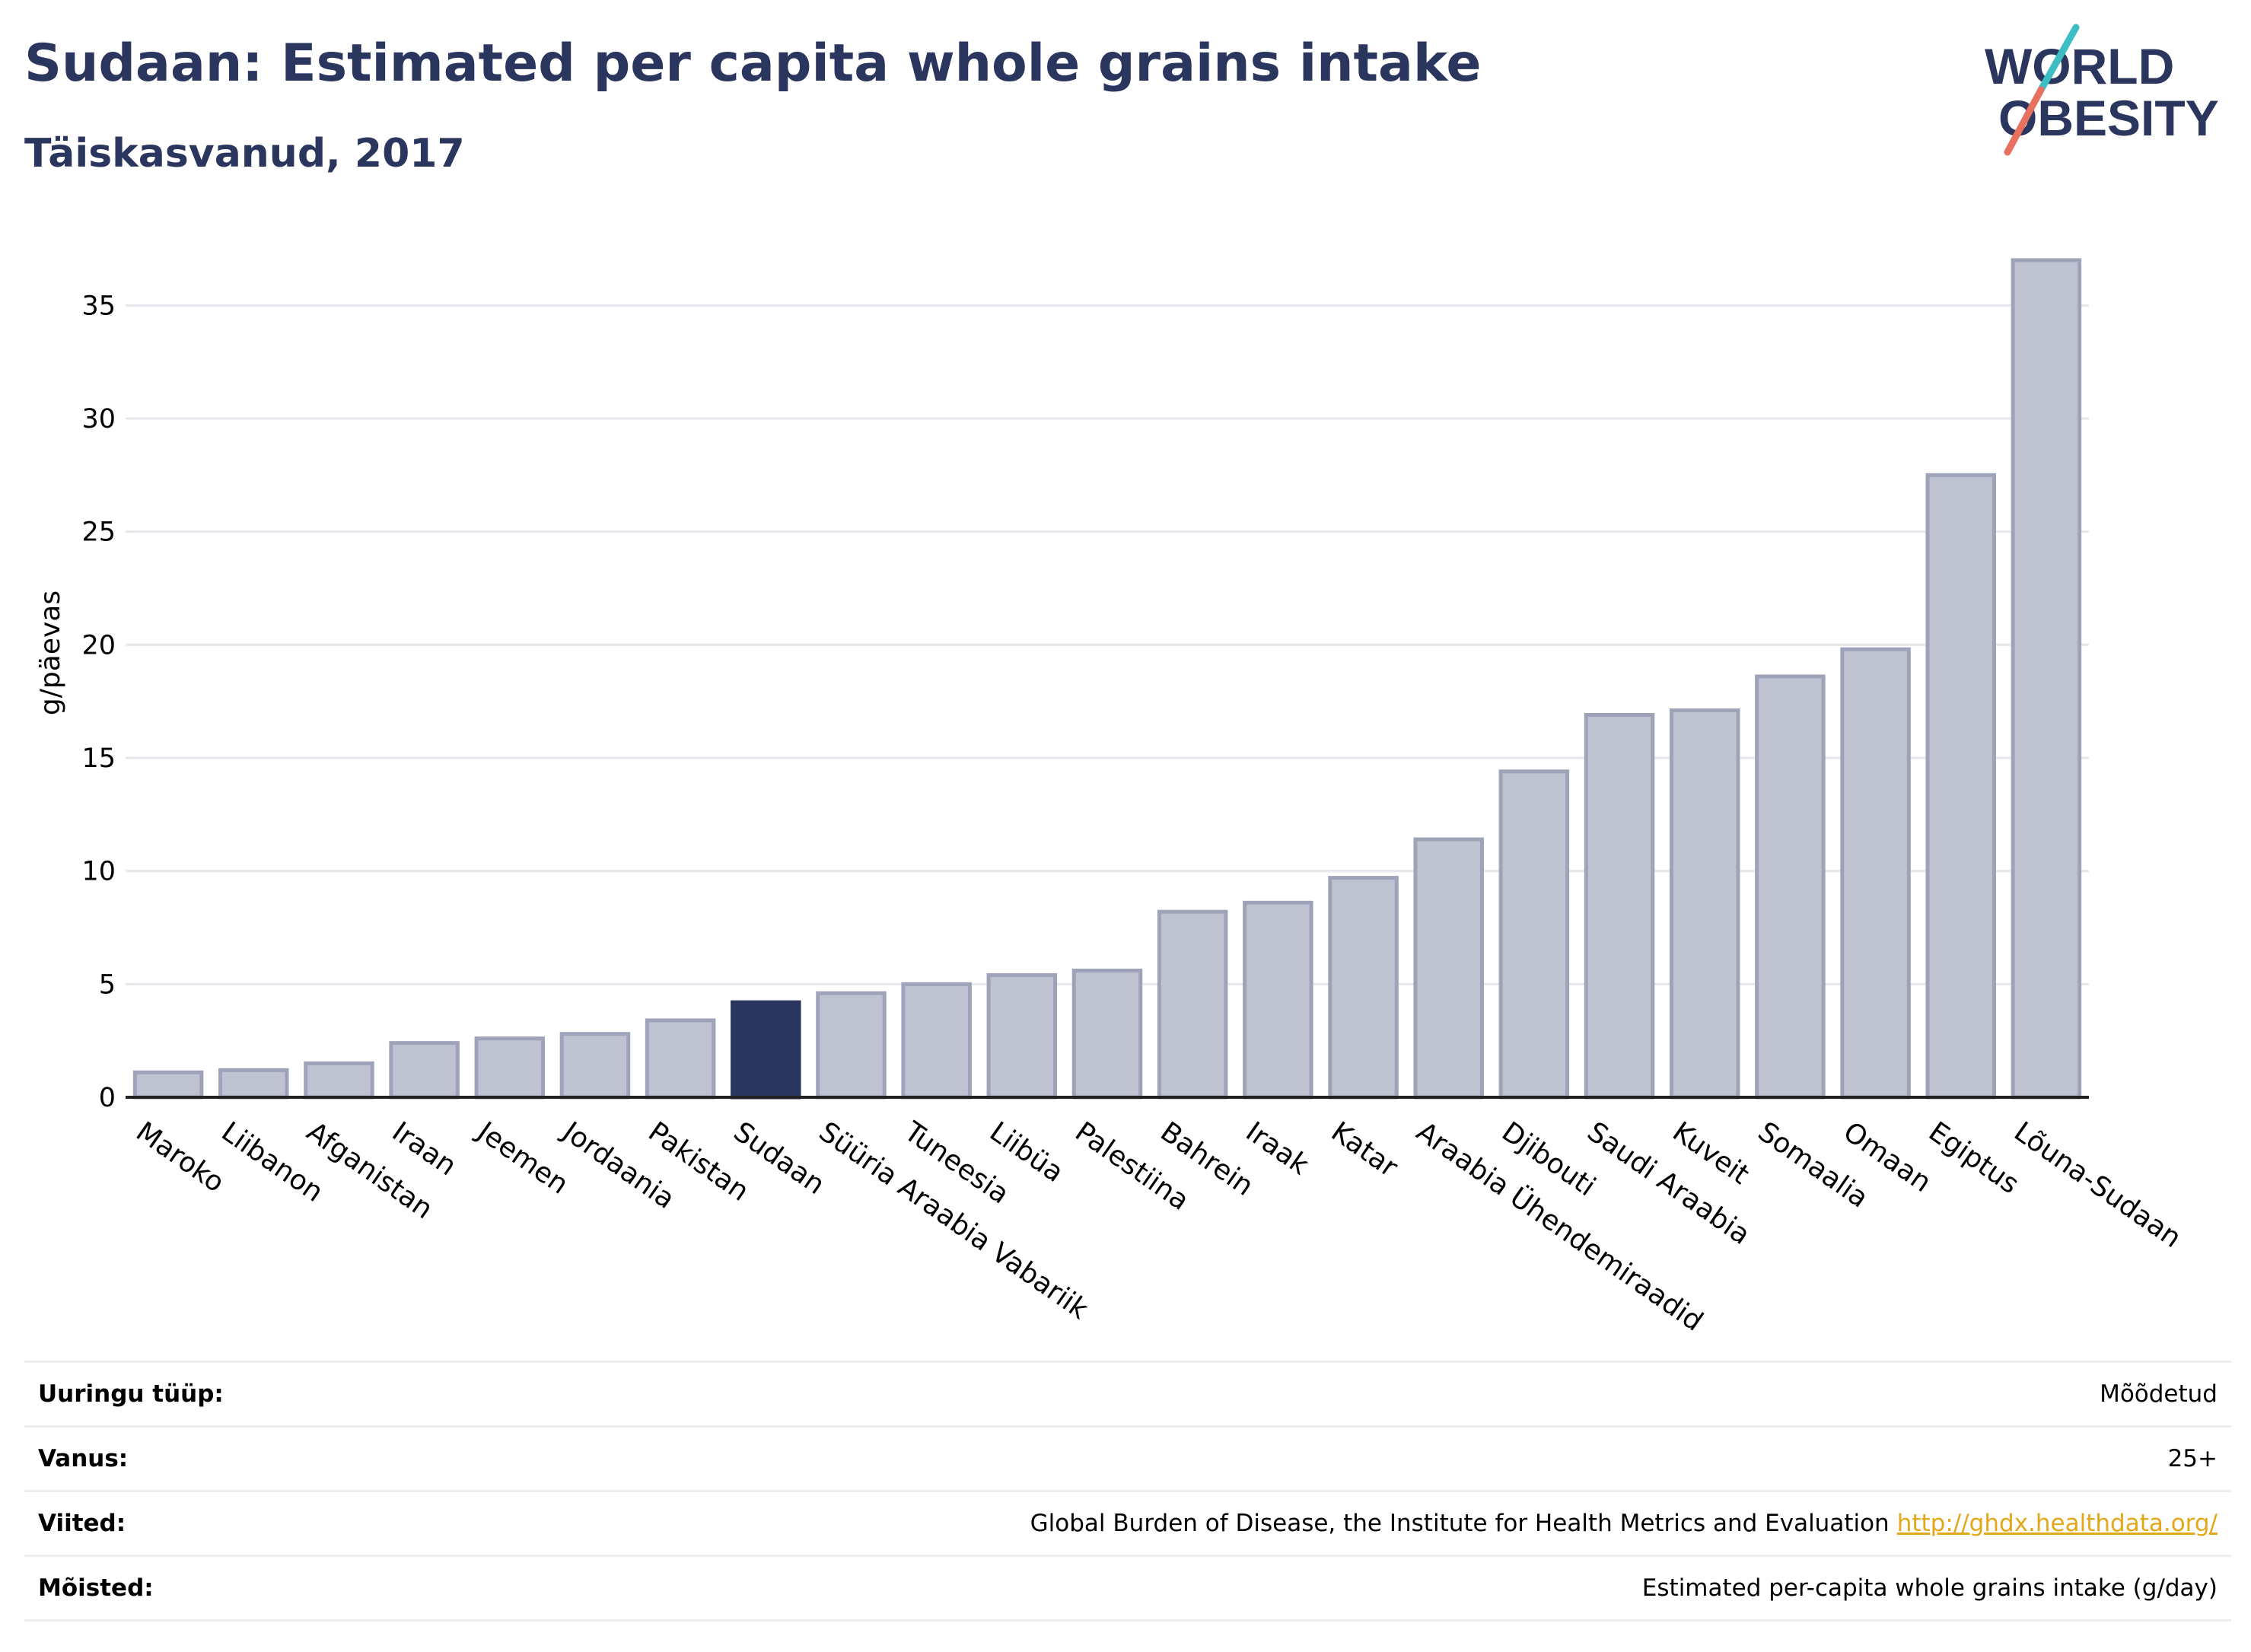 The width and height of the screenshot is (2251, 1652). What do you see at coordinates (98, 532) in the screenshot?
I see `y-tick-label: 25` at bounding box center [98, 532].